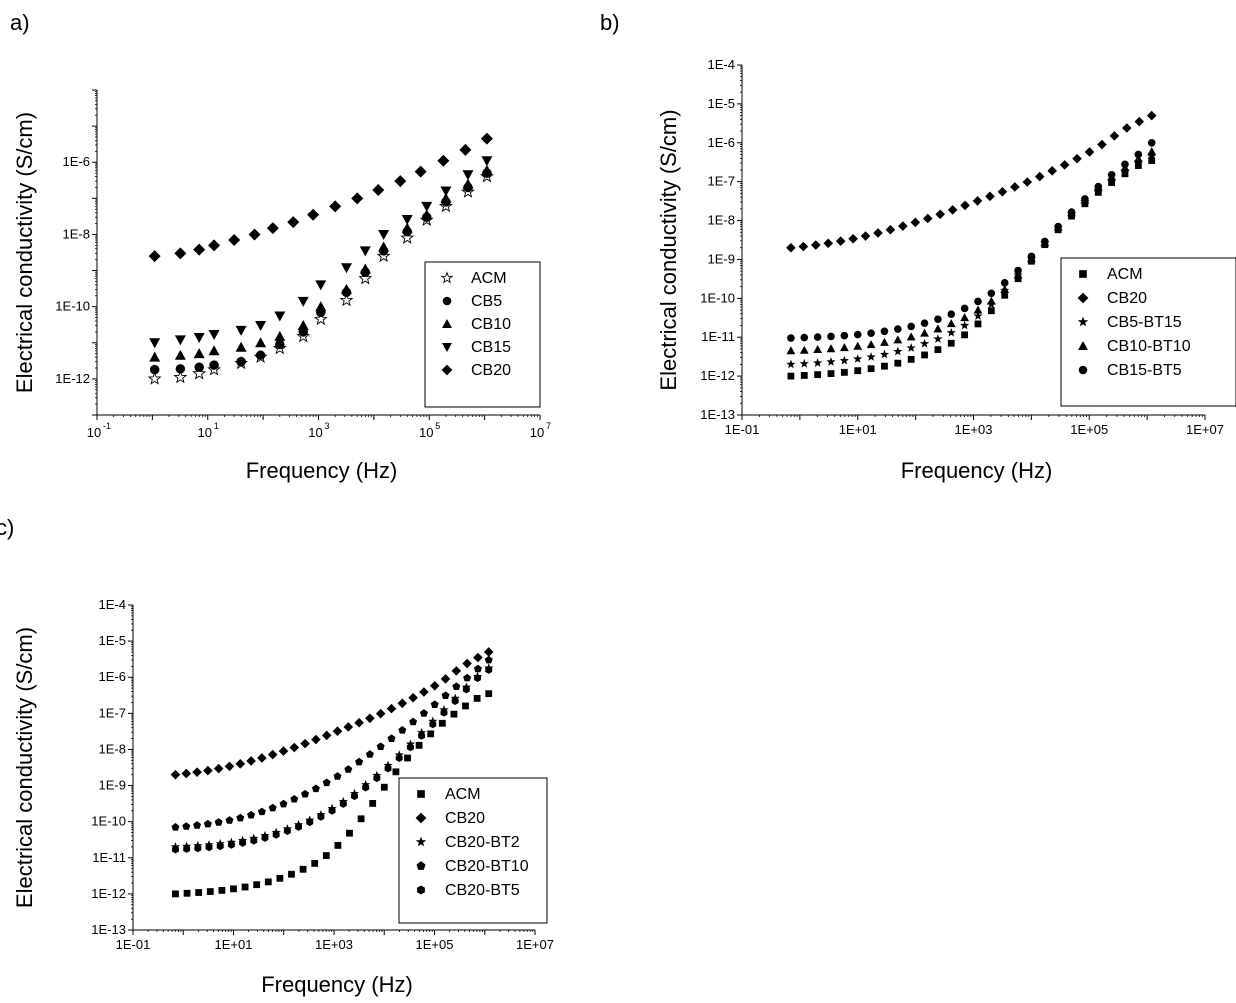  Describe the element at coordinates (327, 426) in the screenshot. I see `x-tick-exponent: 3` at that location.